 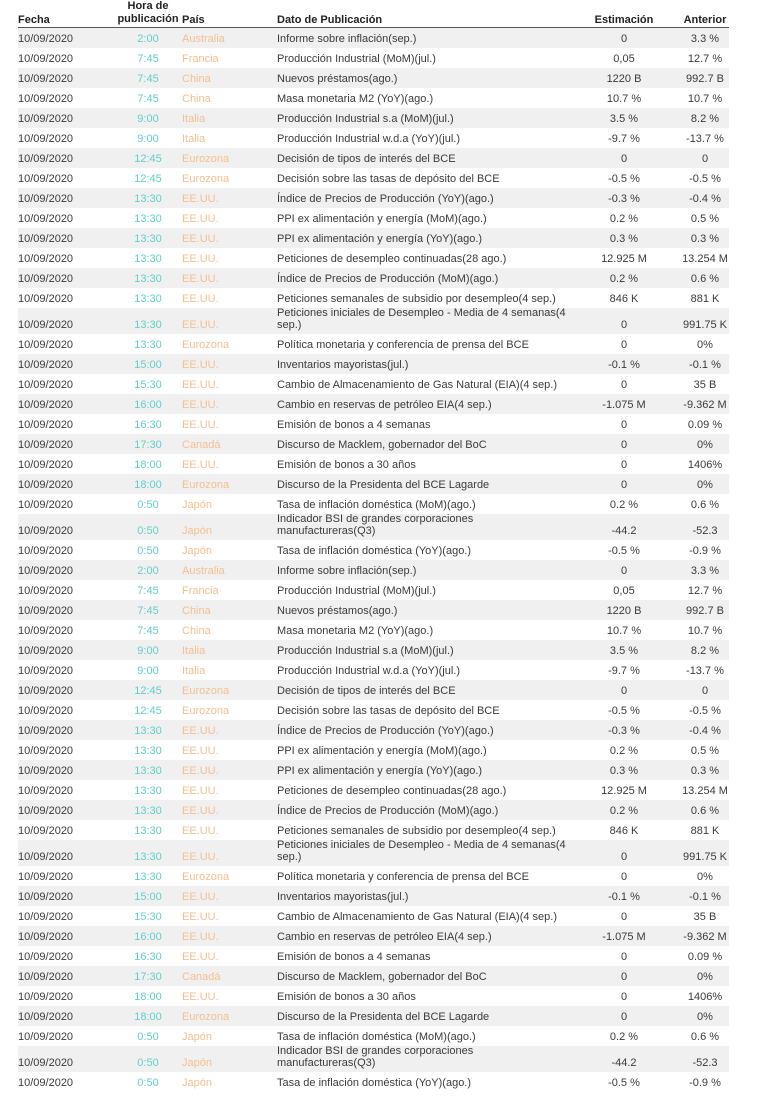 I want to click on header-estimate: Estimación, so click(x=624, y=20).